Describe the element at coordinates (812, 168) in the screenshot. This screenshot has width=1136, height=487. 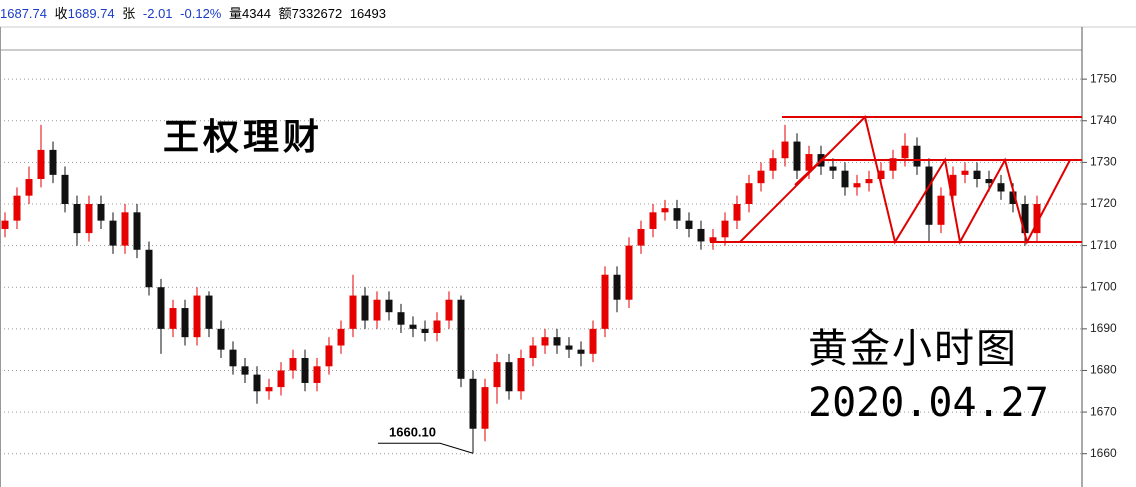
I see `trend-line` at that location.